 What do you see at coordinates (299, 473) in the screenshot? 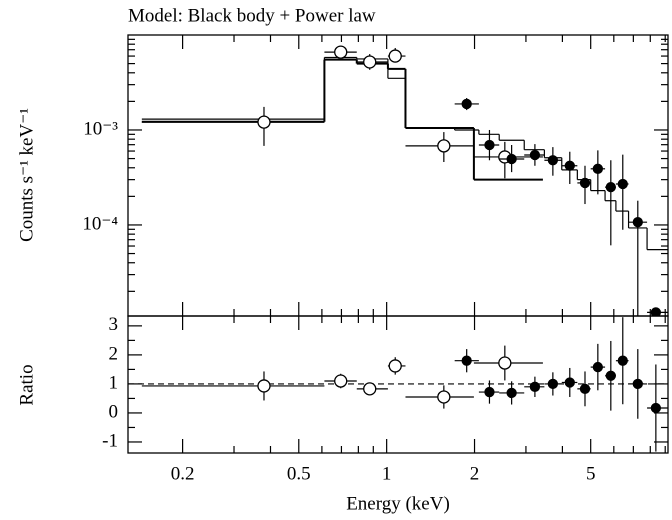
I see `x-tick-label: 0.5` at bounding box center [299, 473].